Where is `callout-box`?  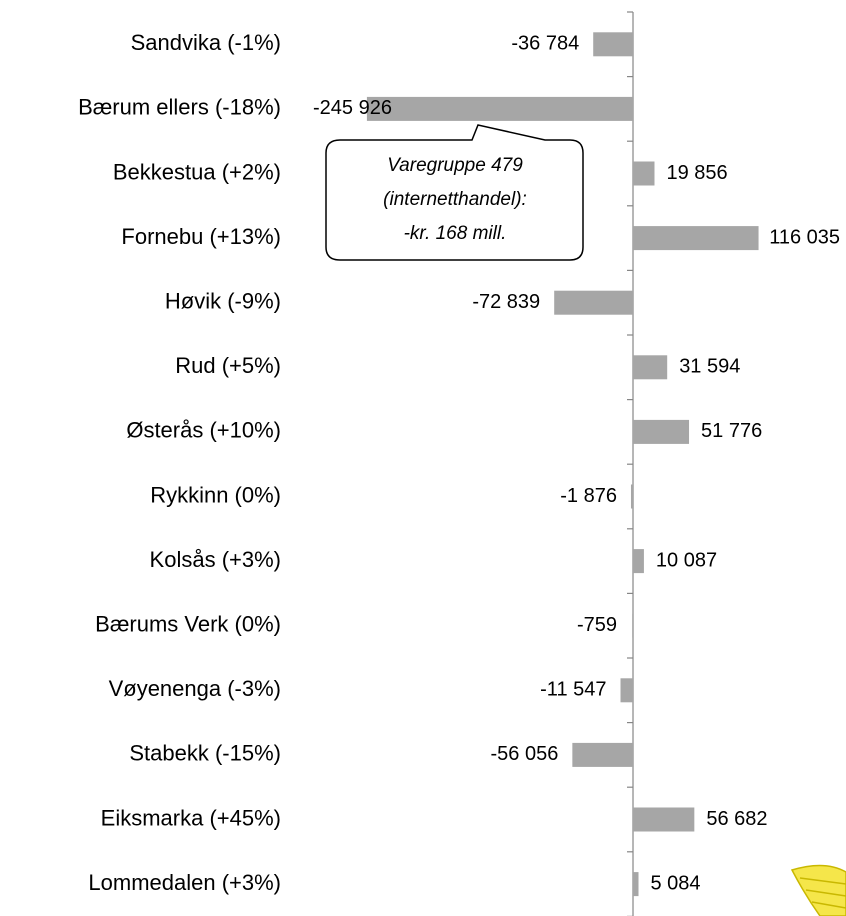 callout-box is located at coordinates (454, 192).